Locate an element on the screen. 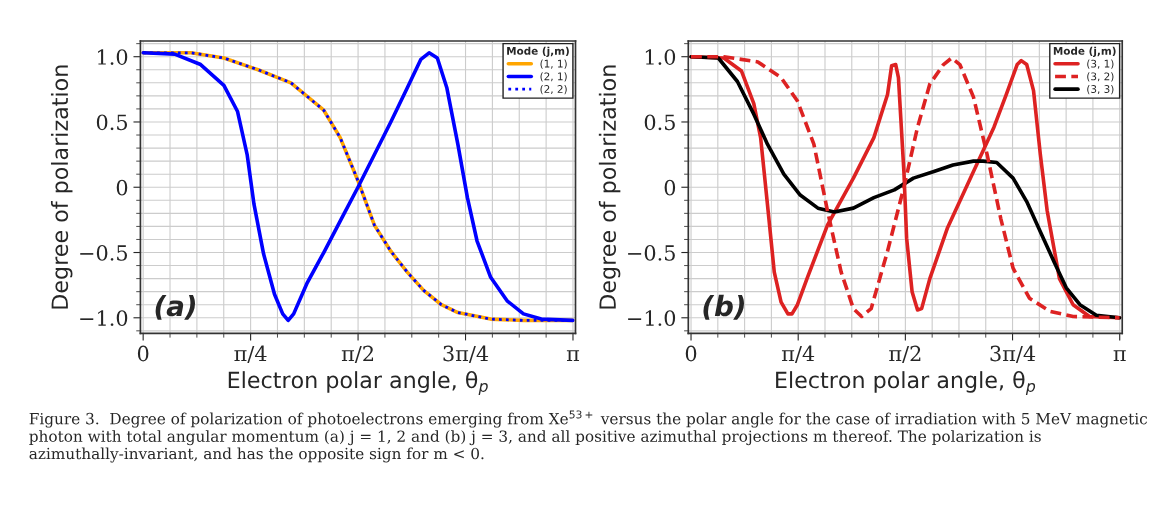  annotation: (a) is located at coordinates (175, 307).